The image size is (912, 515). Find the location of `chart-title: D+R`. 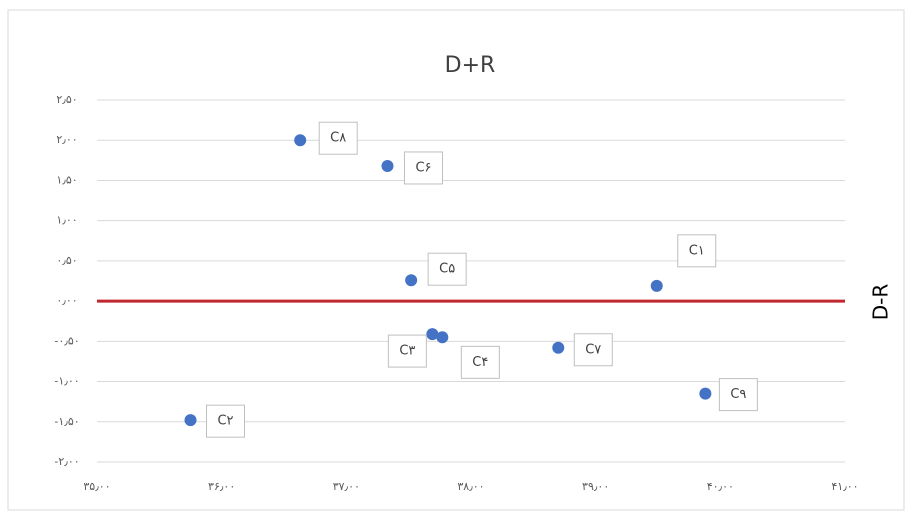

chart-title: D+R is located at coordinates (470, 65).